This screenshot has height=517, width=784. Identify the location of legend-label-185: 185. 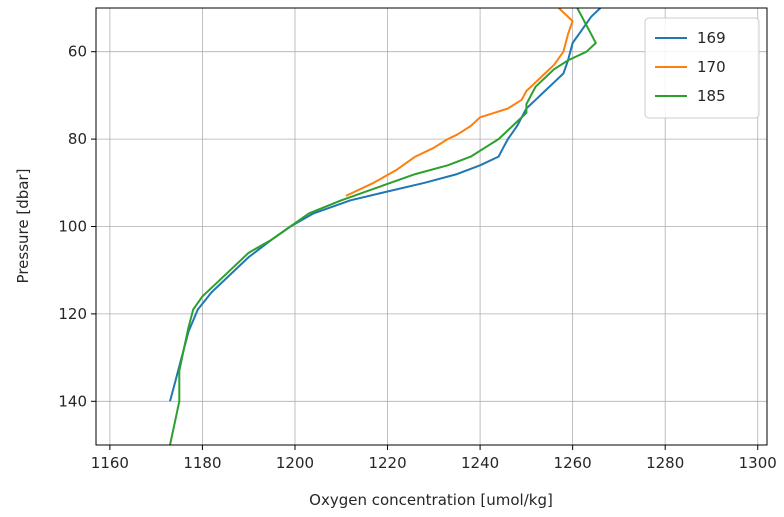
(711, 96).